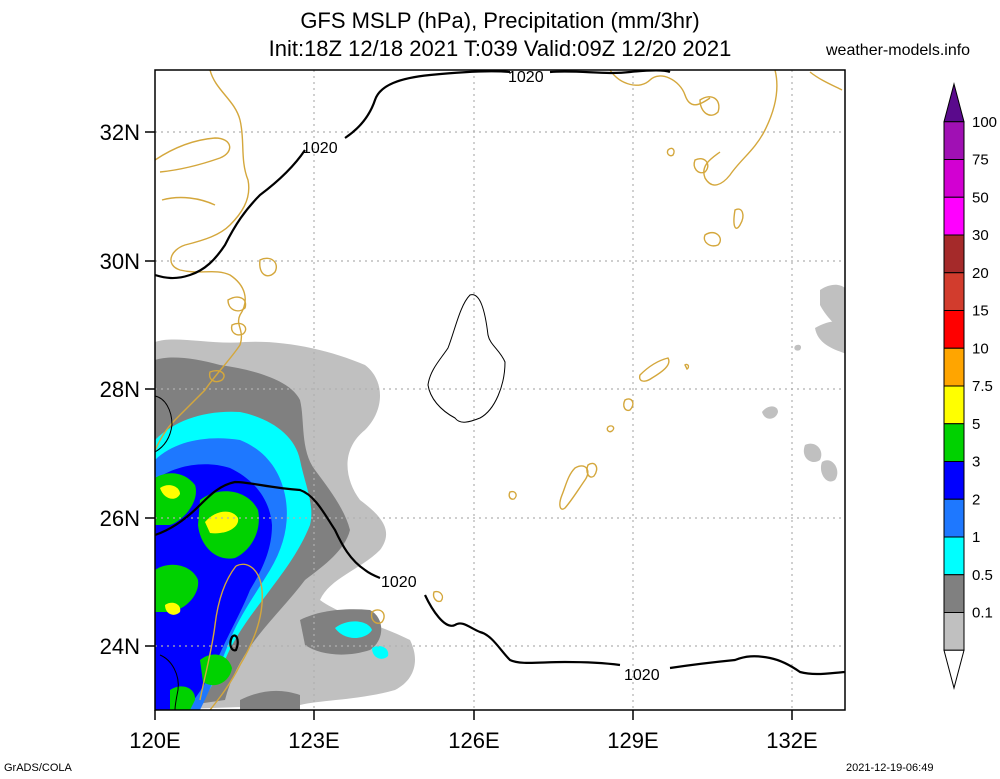 Image resolution: width=1000 pixels, height=779 pixels. Describe the element at coordinates (970, 386) in the screenshot. I see `precip-legend: 100 75 50 30 20 15 10 7.5 5 3 2 1 0.5 0.1` at that location.